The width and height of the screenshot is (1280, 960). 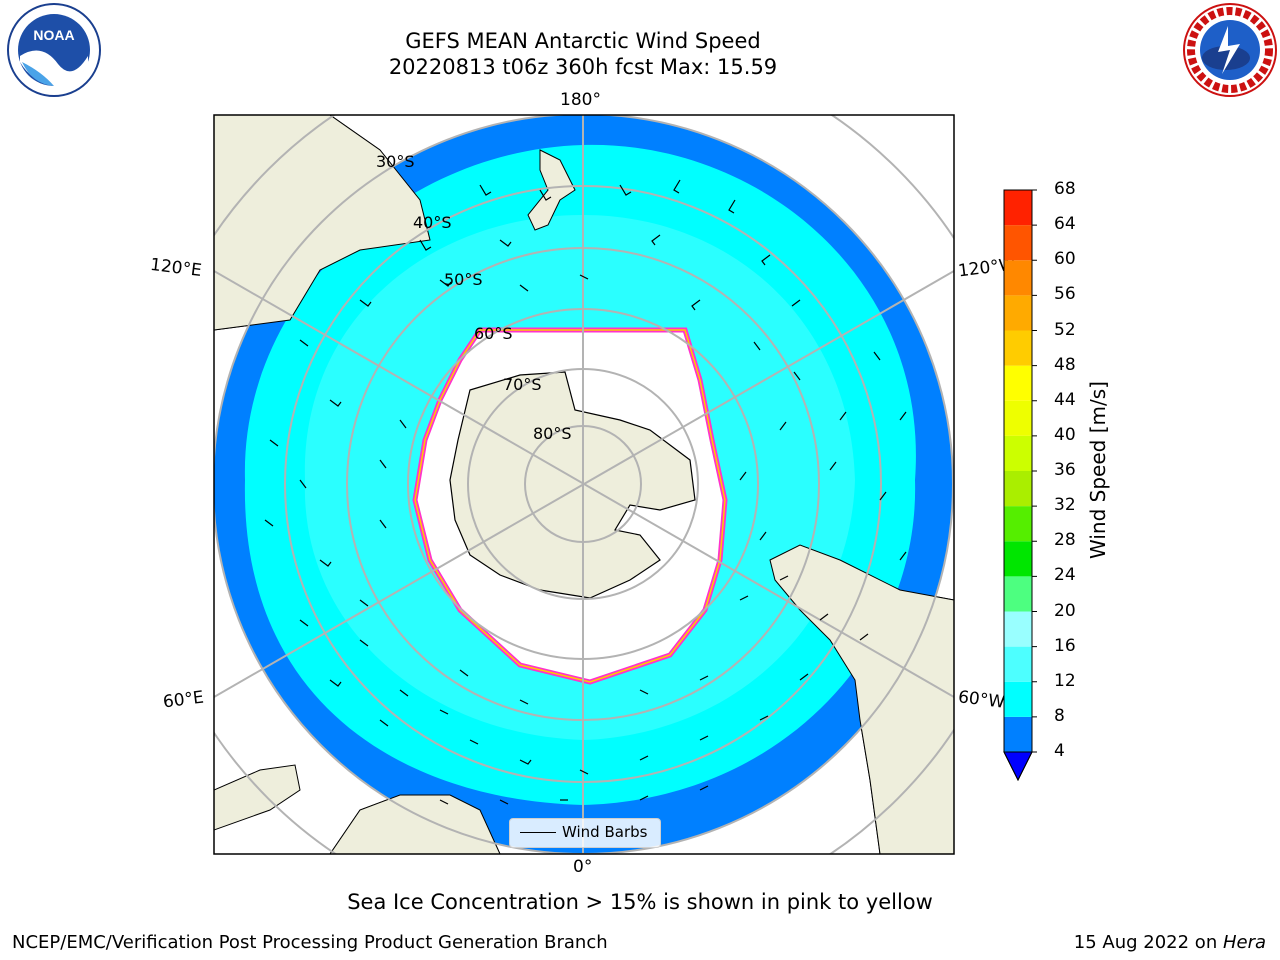 What do you see at coordinates (1065, 364) in the screenshot?
I see `colorbar-tick-label: 48` at bounding box center [1065, 364].